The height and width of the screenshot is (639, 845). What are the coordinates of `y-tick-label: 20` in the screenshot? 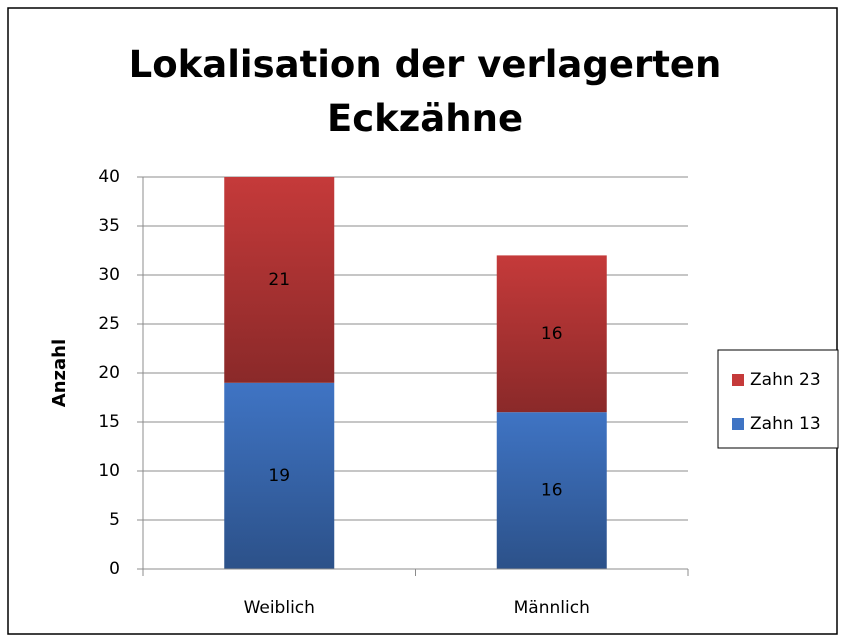 It's located at (109, 373).